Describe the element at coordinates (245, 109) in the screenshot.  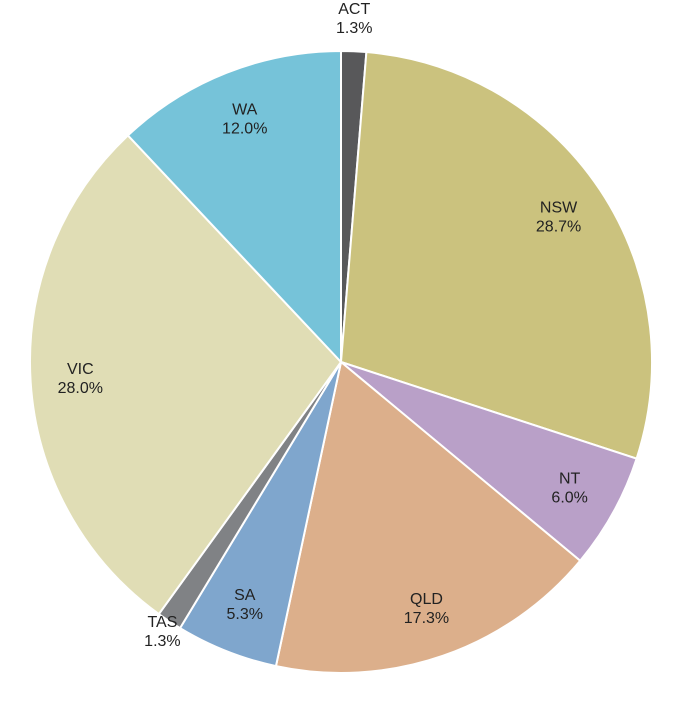
I see `slice-label: WA` at that location.